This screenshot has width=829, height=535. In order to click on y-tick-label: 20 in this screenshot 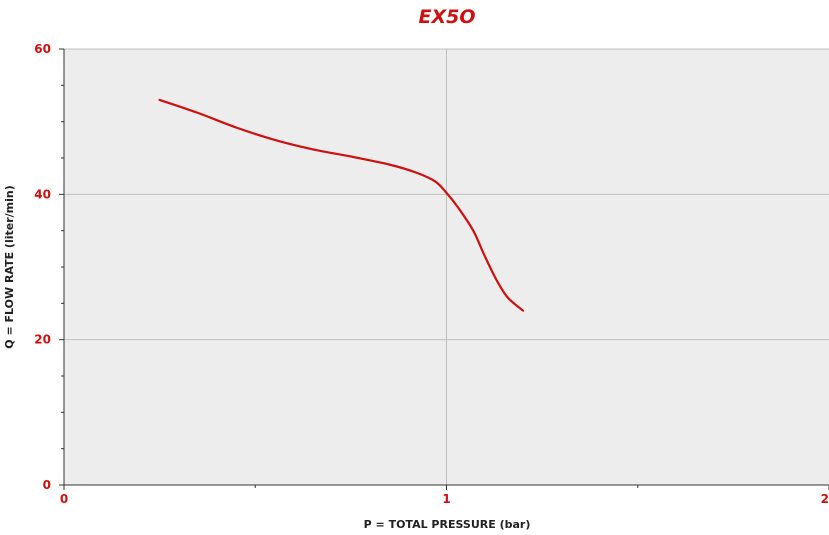, I will do `click(42, 340)`.